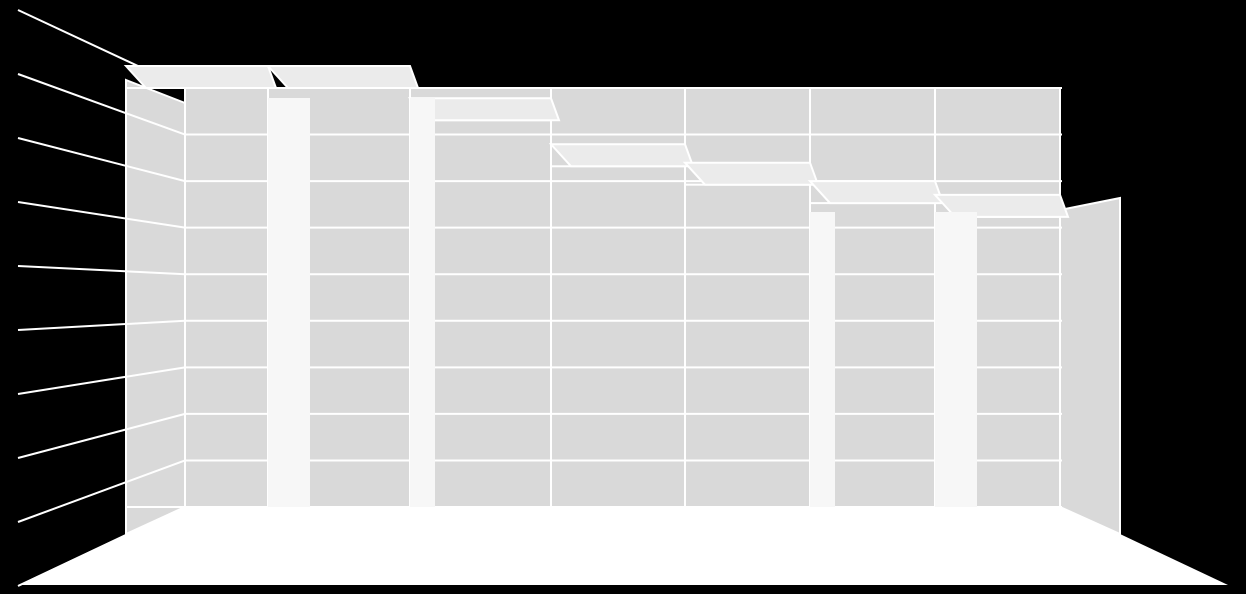 The height and width of the screenshot is (594, 1246). Describe the element at coordinates (623, 546) in the screenshot. I see `chart-floor` at that location.